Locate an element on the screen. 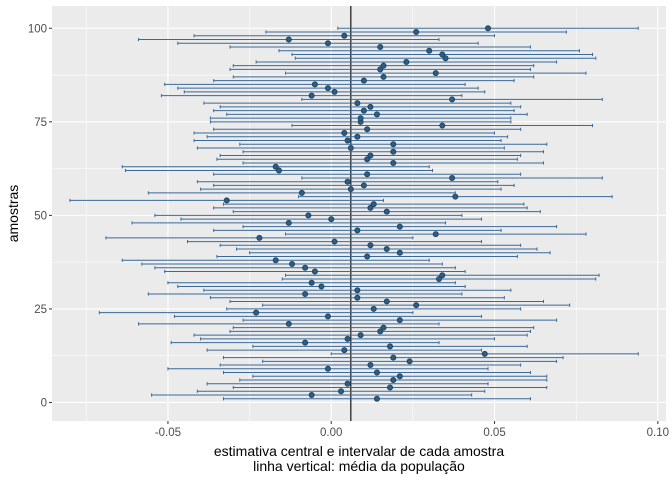  y-tick-label: 0 is located at coordinates (44, 403).